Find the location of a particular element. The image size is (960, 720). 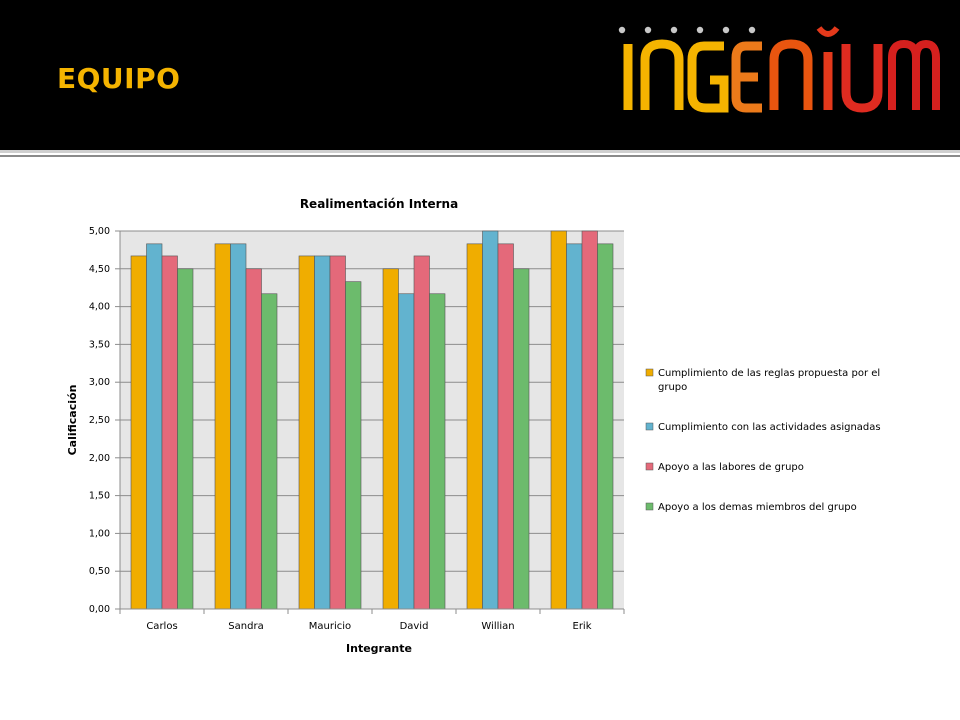

x-tick-label: David is located at coordinates (414, 626).